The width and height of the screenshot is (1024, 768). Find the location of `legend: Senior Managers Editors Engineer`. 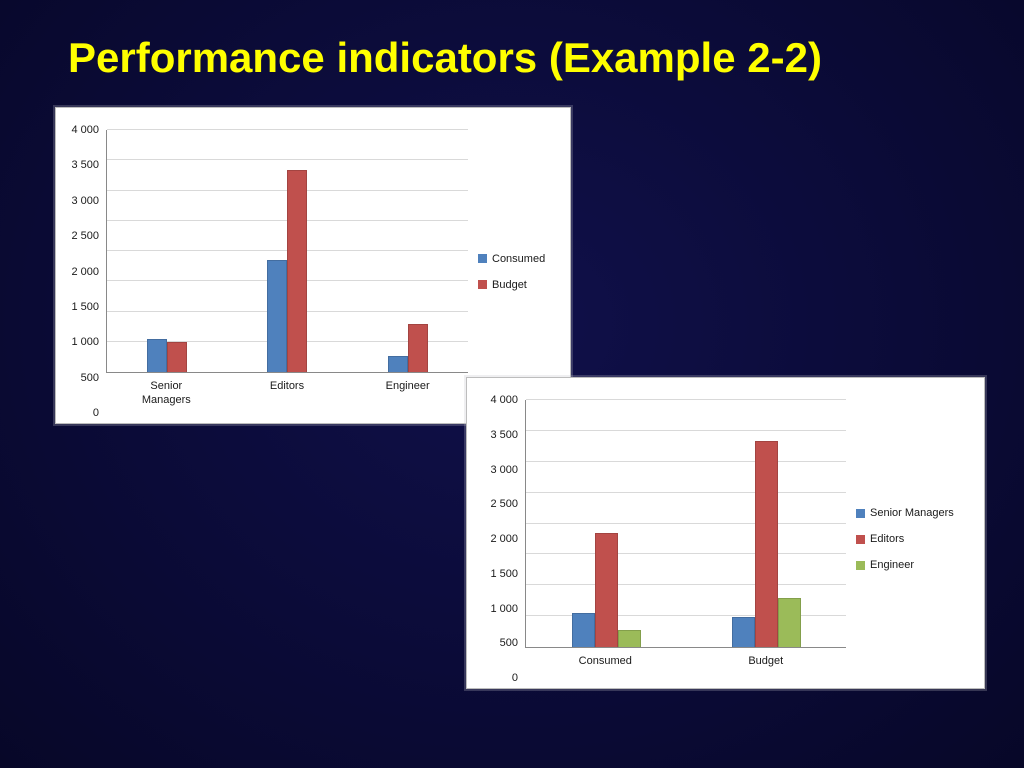

legend: Senior Managers Editors Engineer is located at coordinates (910, 539).